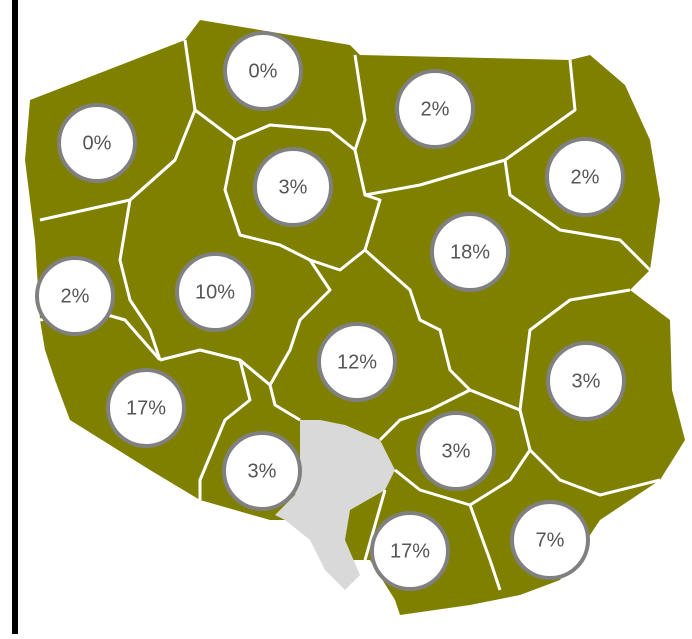 This screenshot has height=639, width=692. I want to click on region-label: 7%, so click(550, 540).